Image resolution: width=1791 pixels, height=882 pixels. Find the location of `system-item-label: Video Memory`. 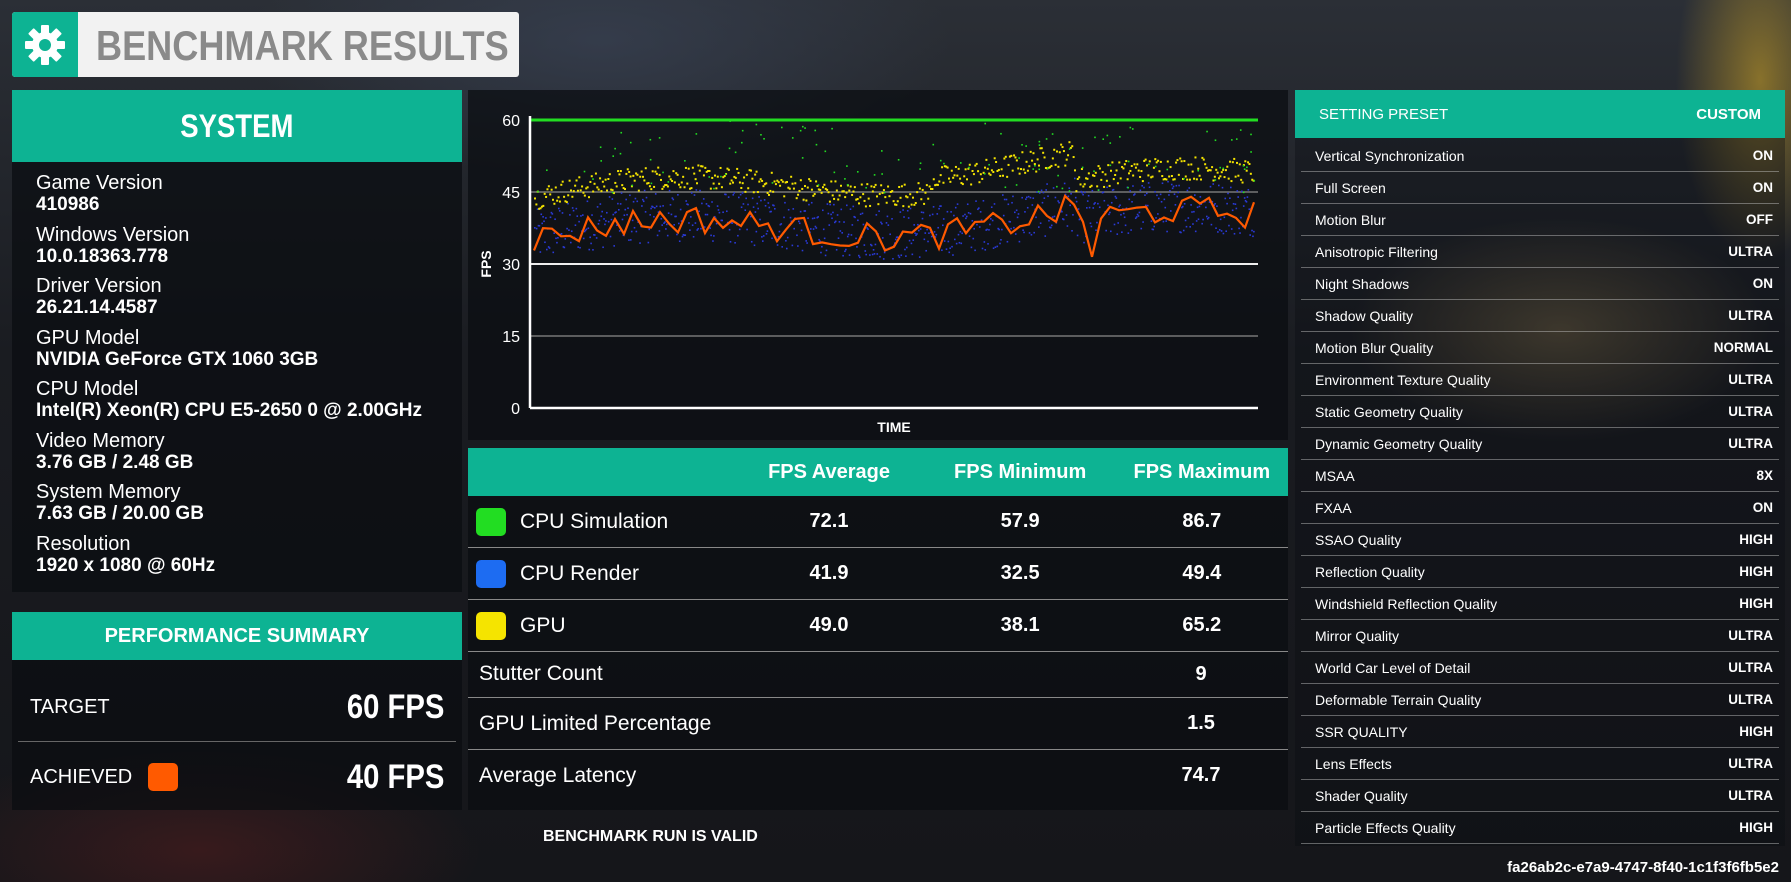

system-item-label: Video Memory is located at coordinates (100, 440).